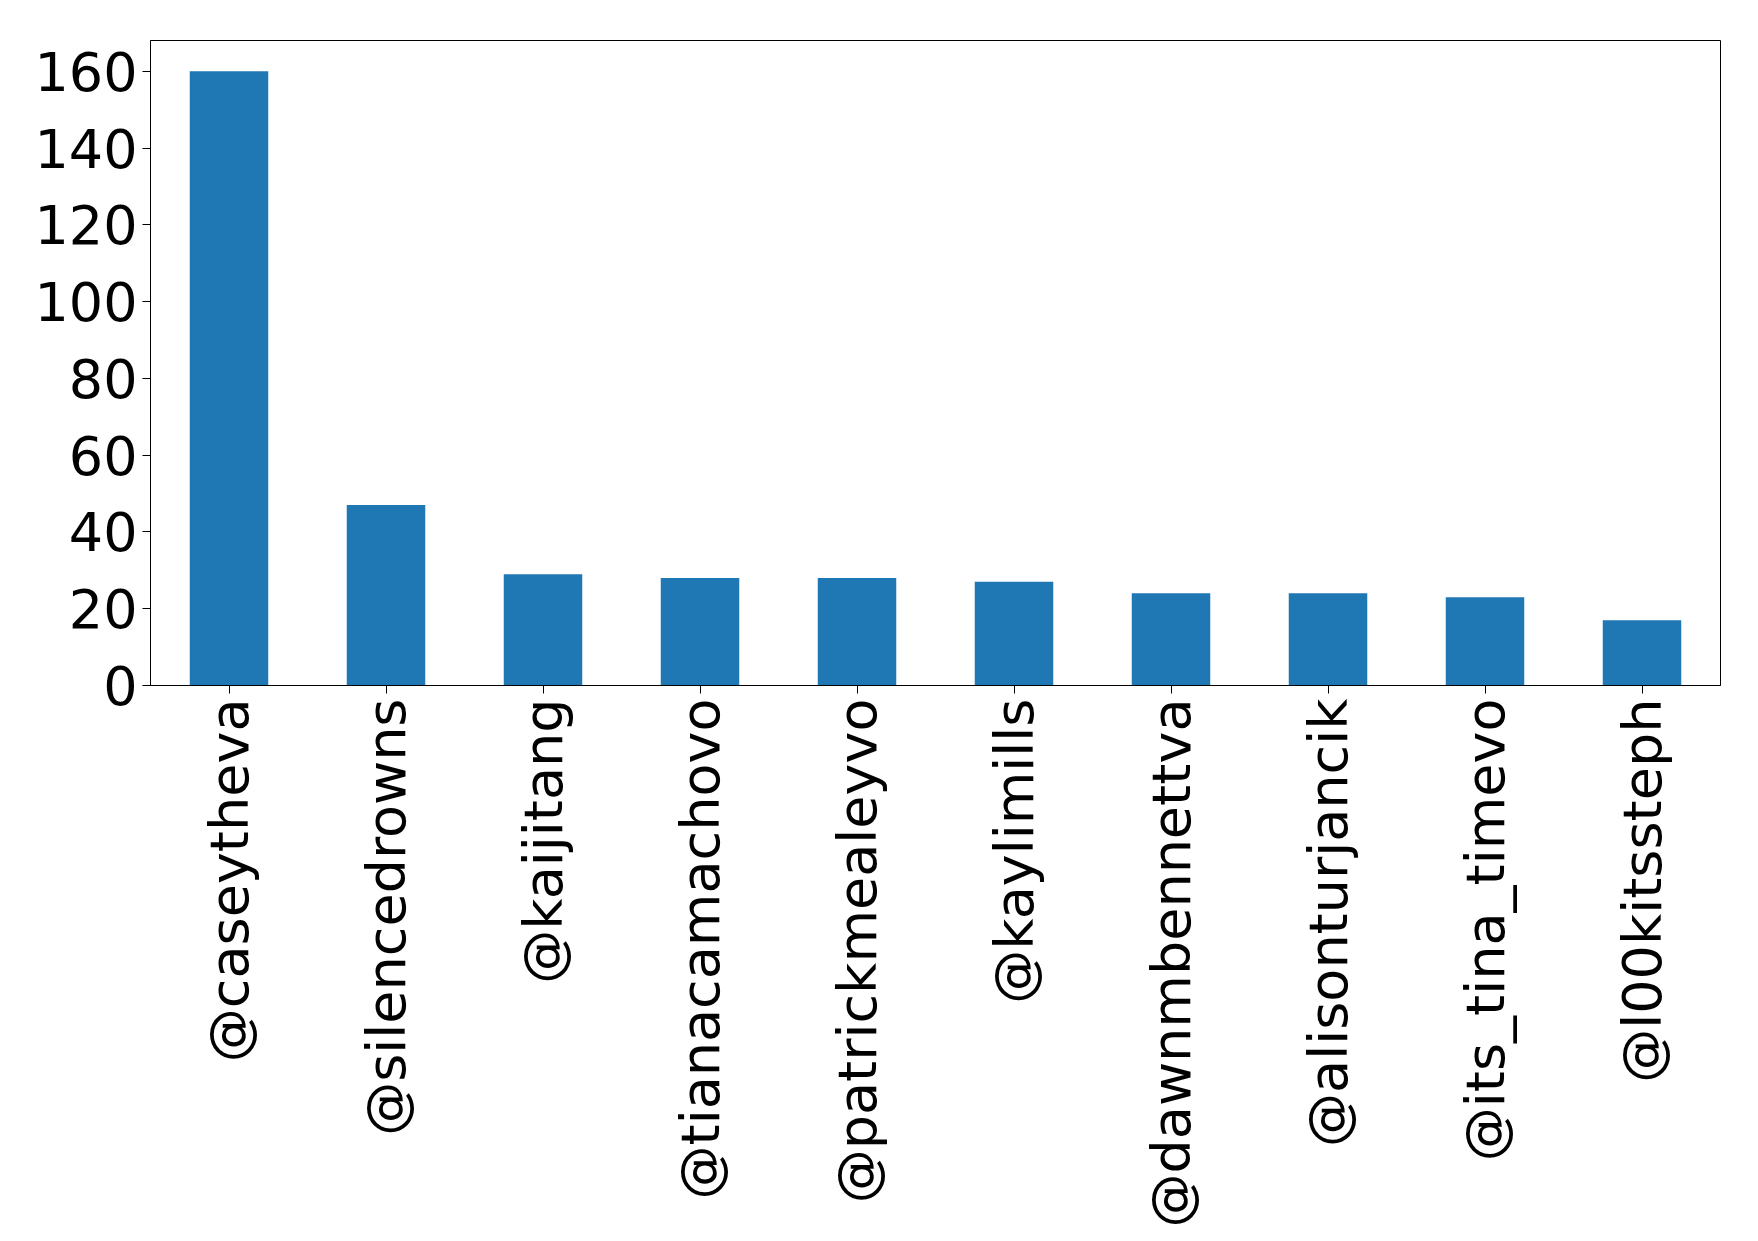 The image size is (1758, 1241). I want to click on y-tick-label: 60, so click(103, 456).